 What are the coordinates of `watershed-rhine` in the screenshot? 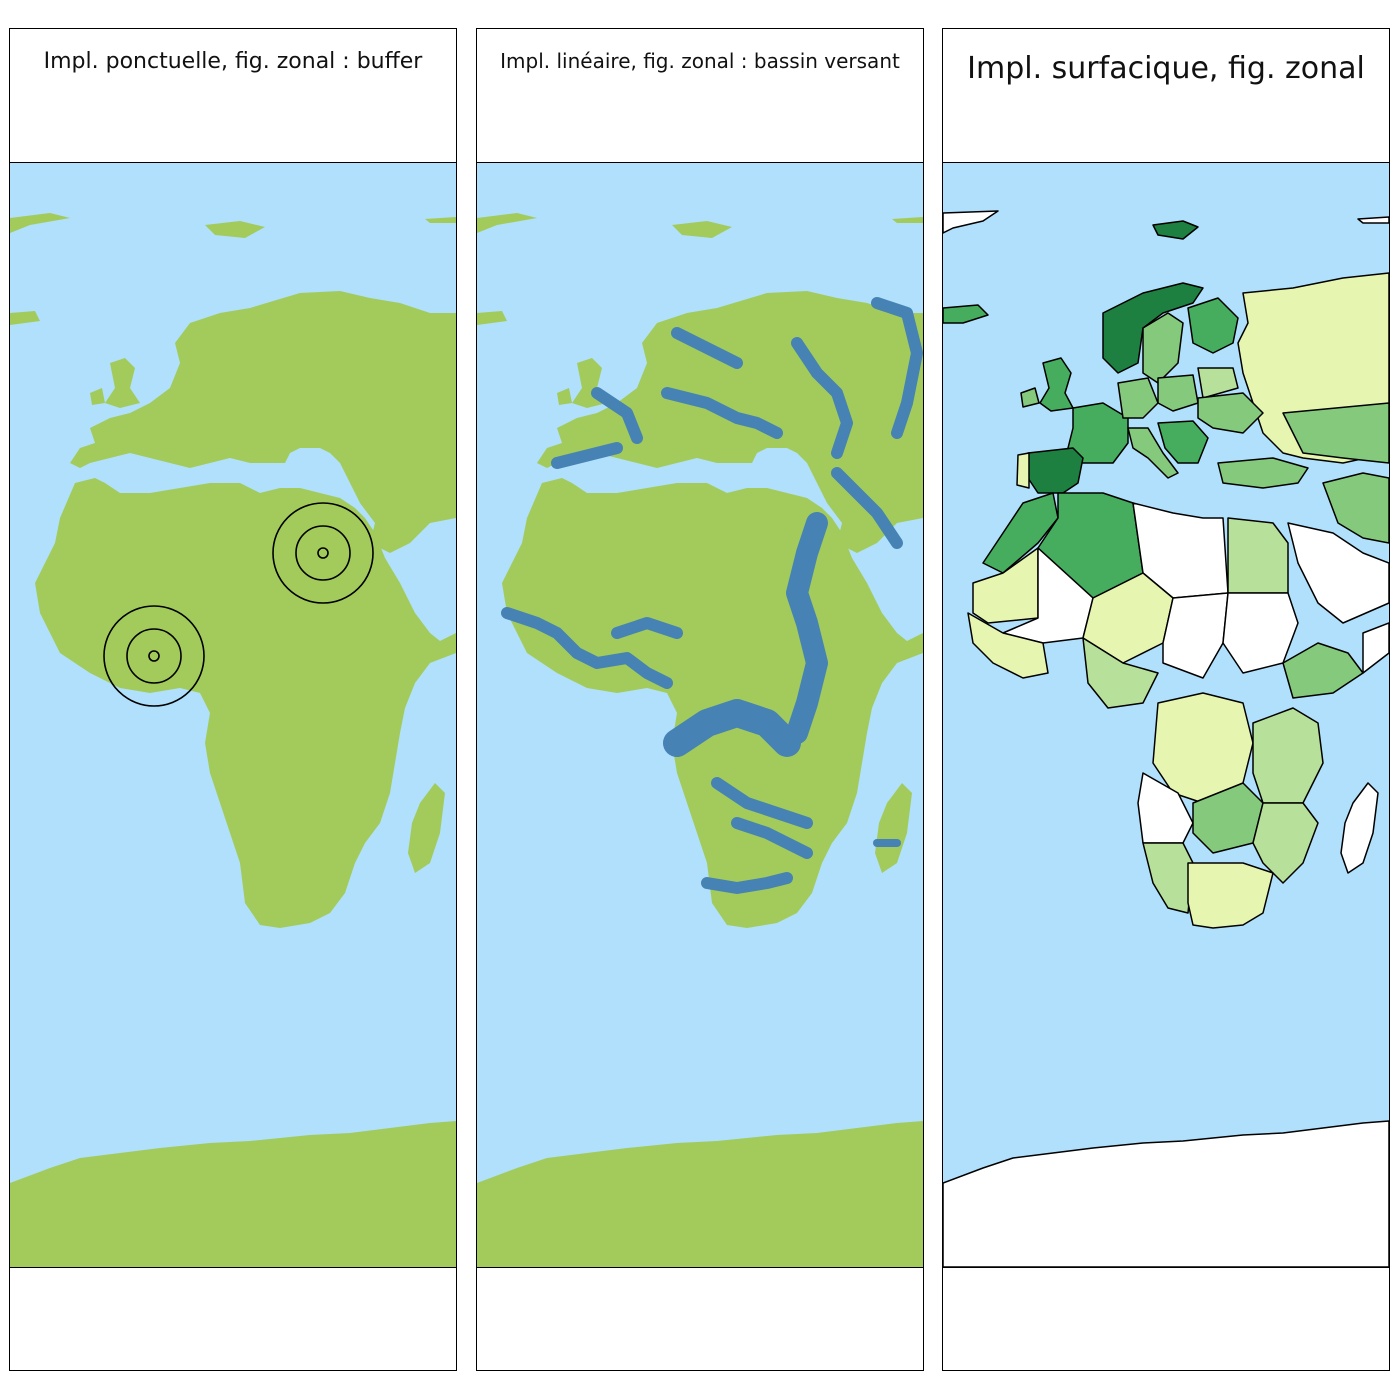 It's located at (617, 415).